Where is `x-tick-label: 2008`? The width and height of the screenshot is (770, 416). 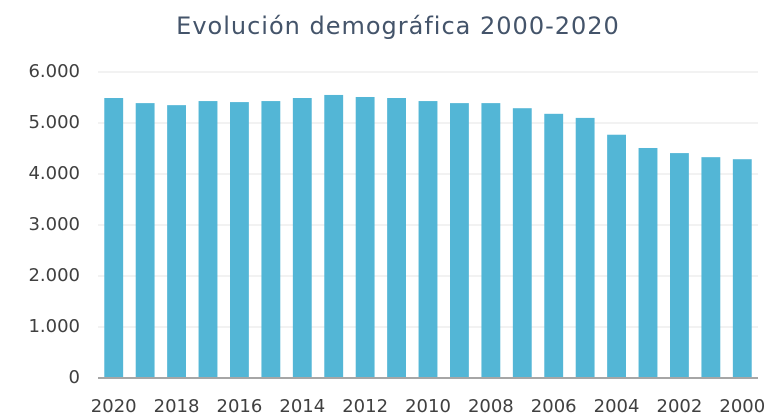
x-tick-label: 2008 is located at coordinates (491, 406).